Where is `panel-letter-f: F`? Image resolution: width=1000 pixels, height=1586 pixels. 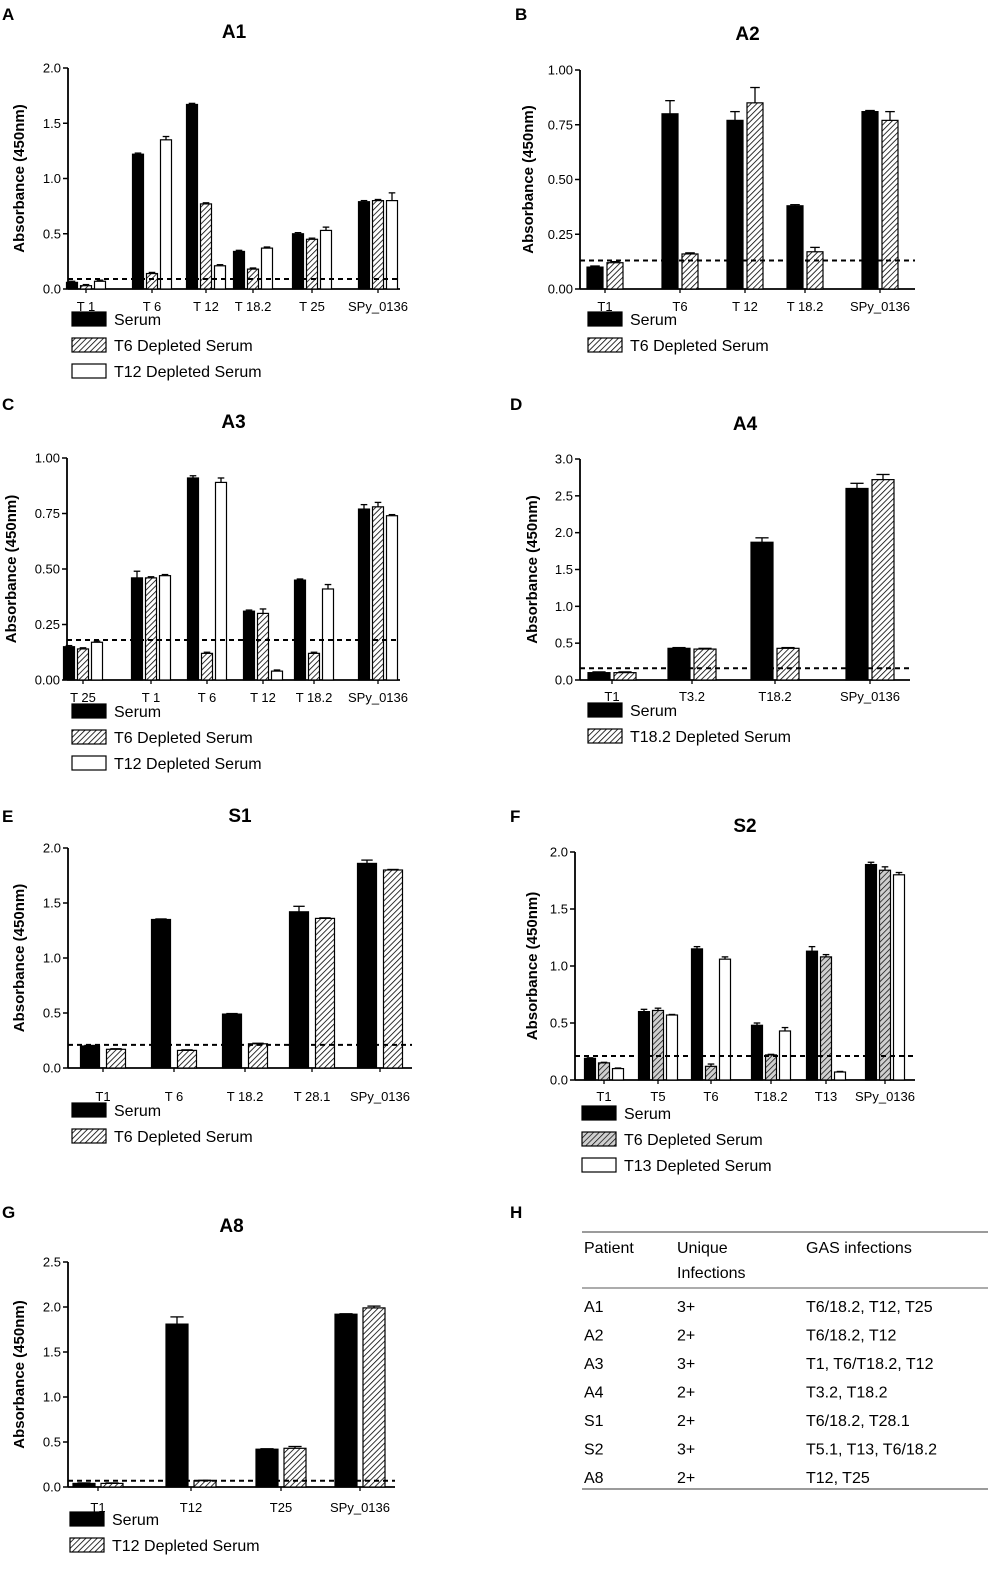
panel-letter-f: F is located at coordinates (515, 816).